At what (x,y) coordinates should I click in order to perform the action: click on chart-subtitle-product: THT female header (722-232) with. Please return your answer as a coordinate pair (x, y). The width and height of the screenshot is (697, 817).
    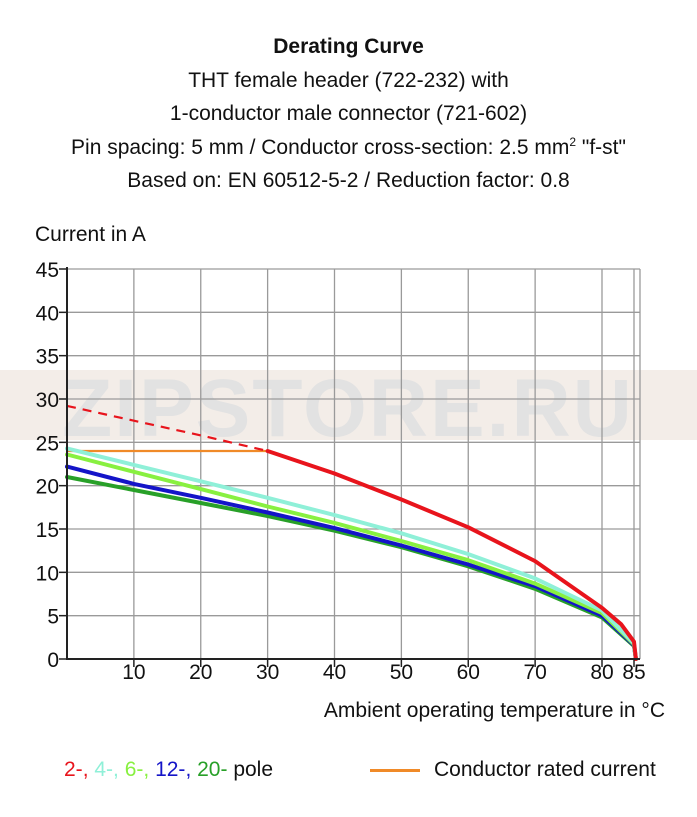
    Looking at the image, I should click on (348, 80).